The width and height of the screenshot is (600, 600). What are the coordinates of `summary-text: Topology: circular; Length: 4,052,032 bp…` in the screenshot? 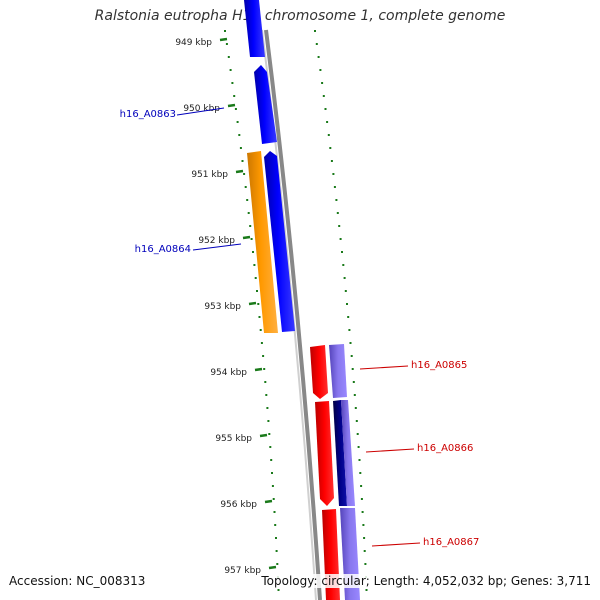 It's located at (426, 581).